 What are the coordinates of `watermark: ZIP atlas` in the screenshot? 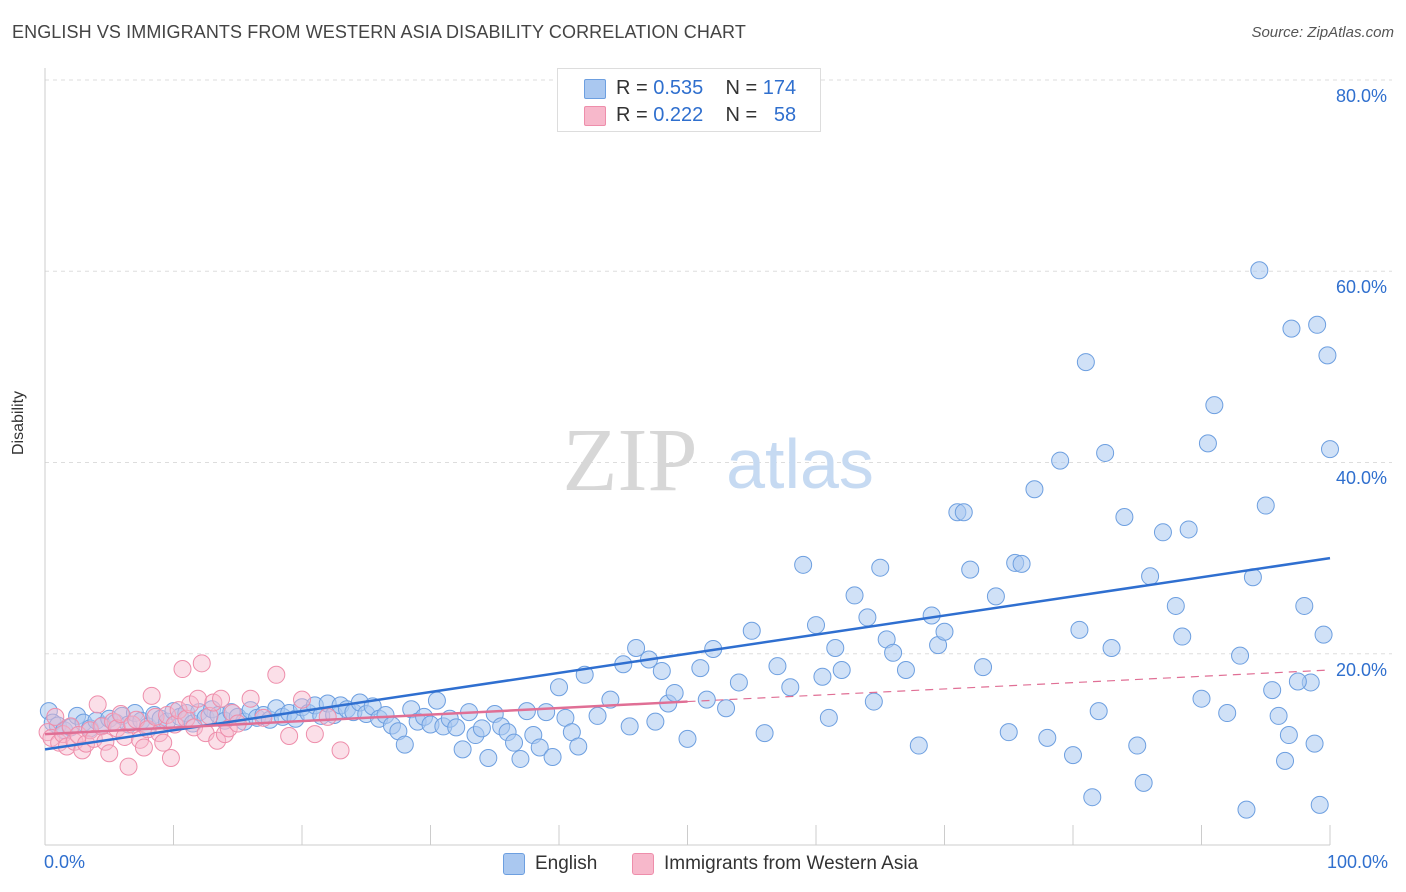 It's located at (718, 460).